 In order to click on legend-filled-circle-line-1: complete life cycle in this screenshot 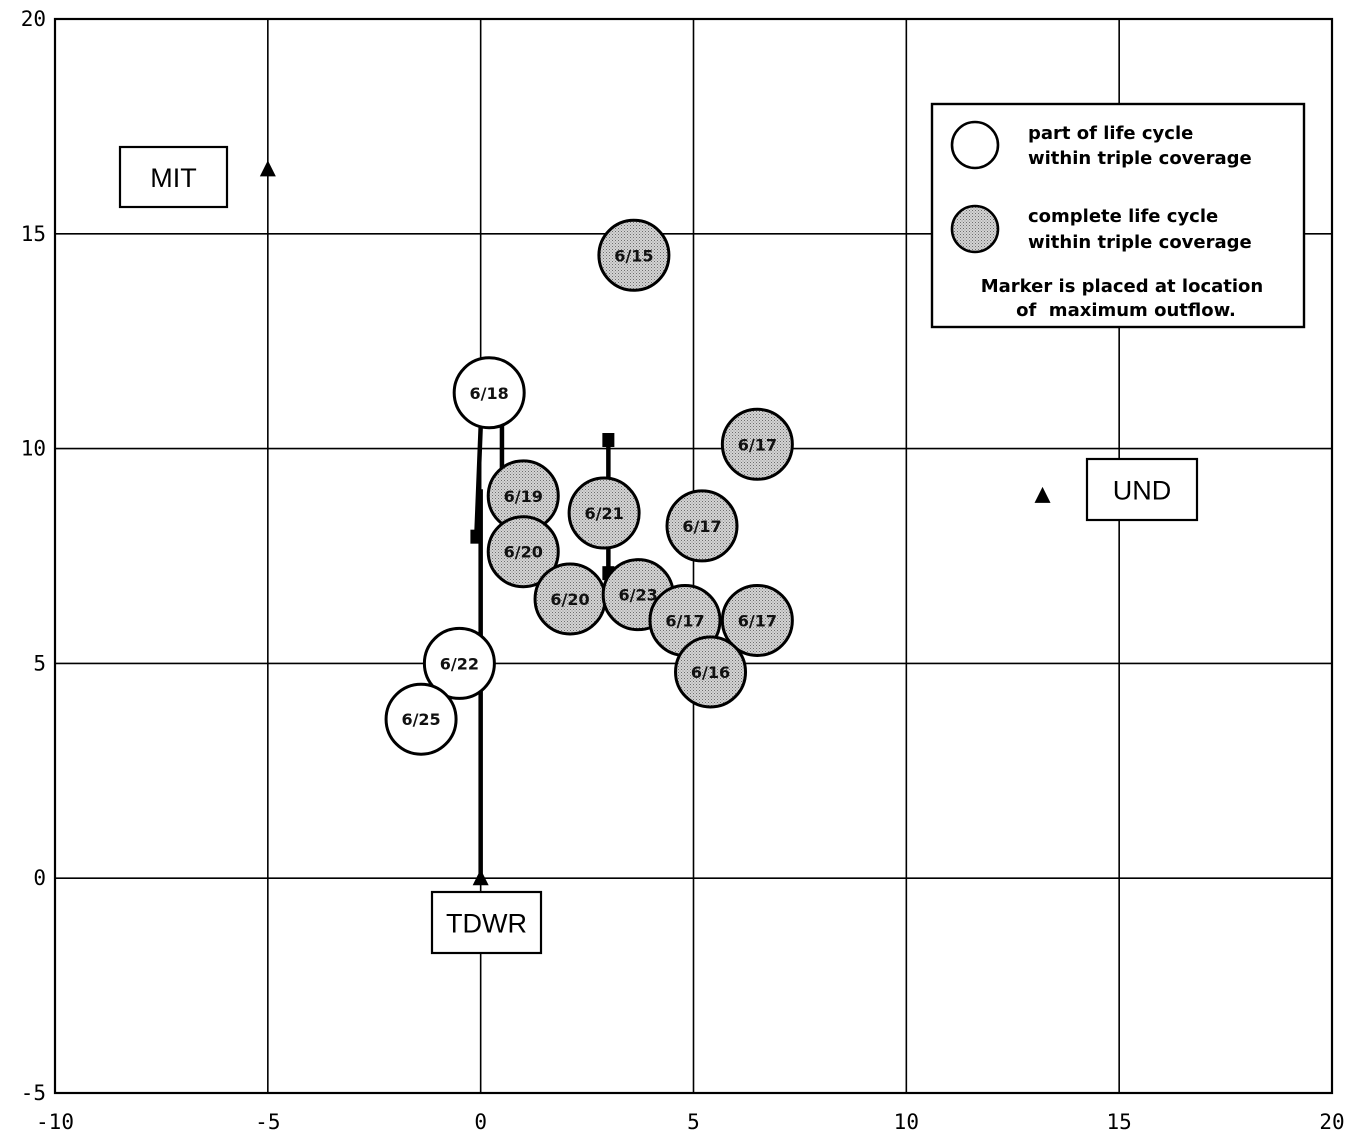, I will do `click(1123, 216)`.